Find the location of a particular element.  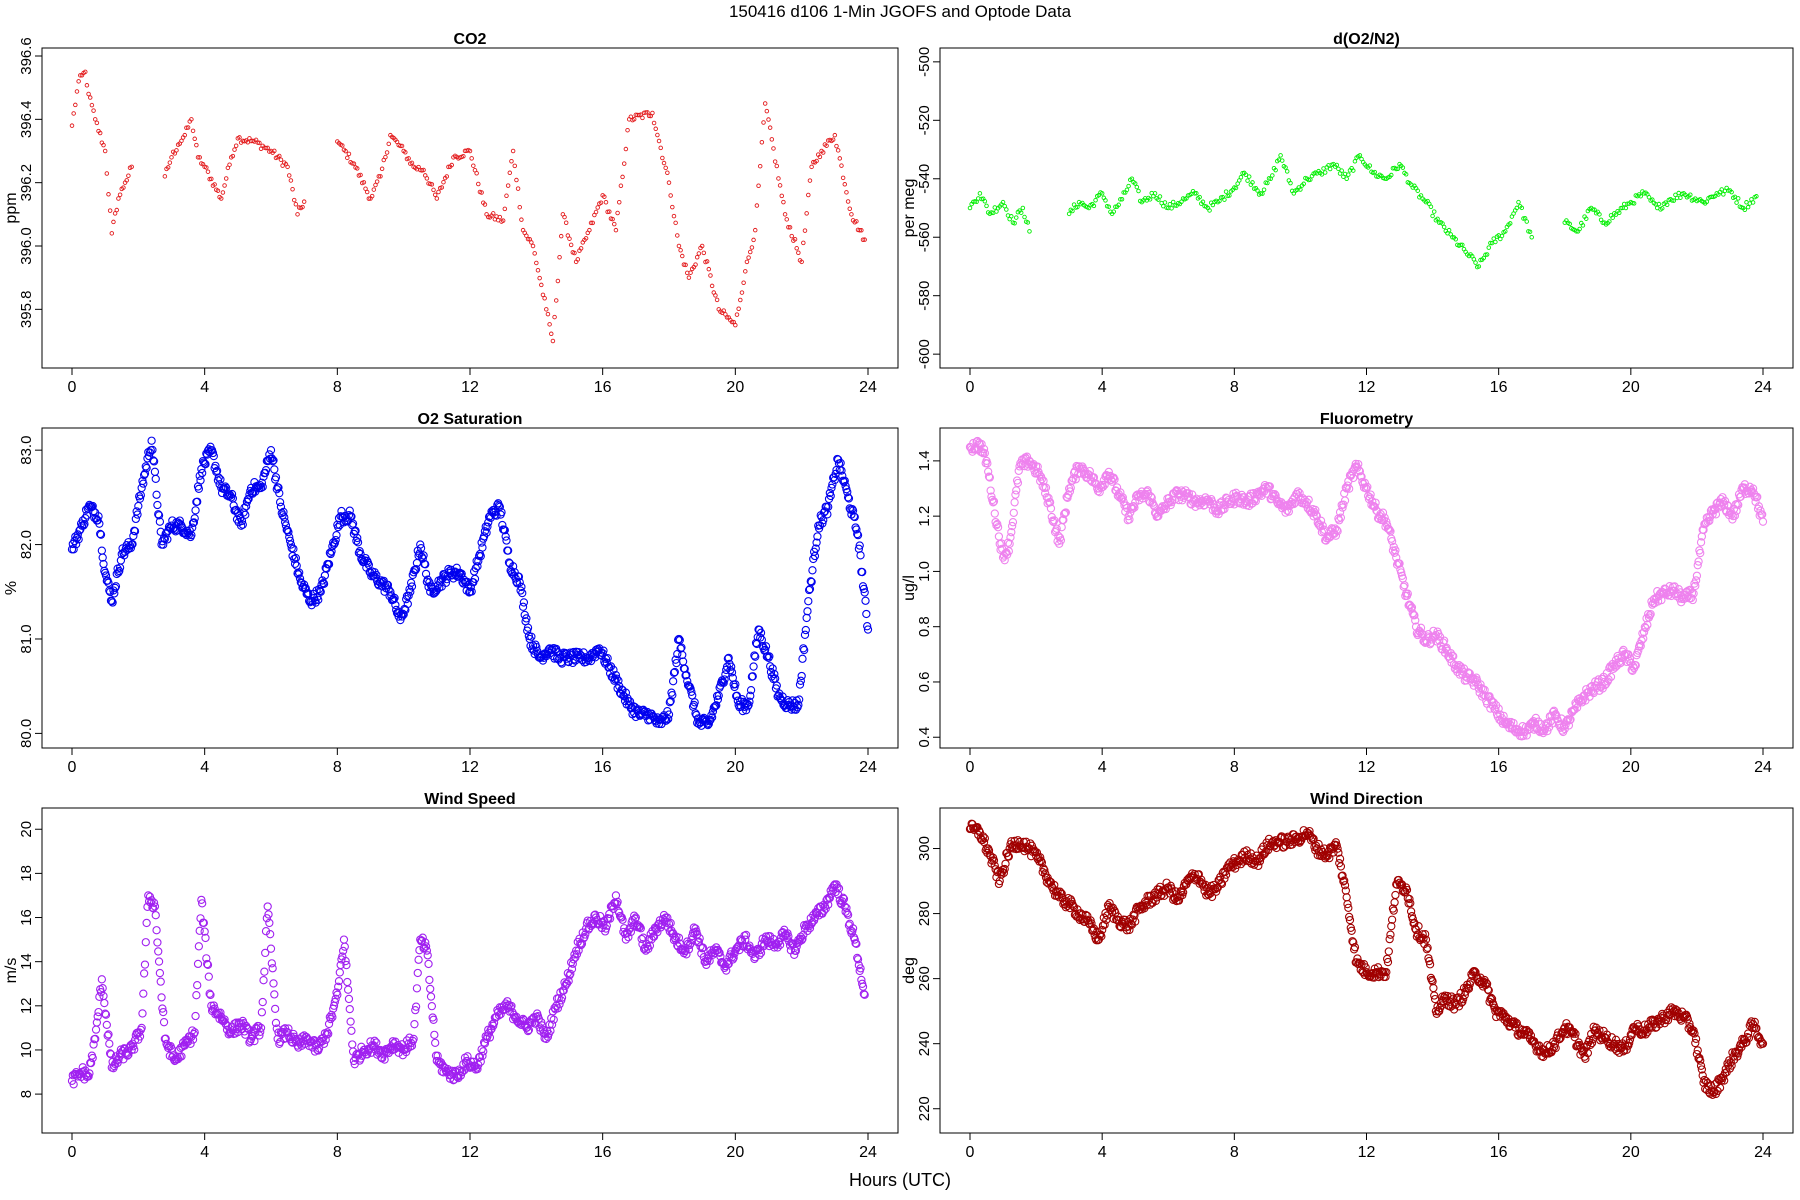

y-tick-label: 260 is located at coordinates (924, 978).